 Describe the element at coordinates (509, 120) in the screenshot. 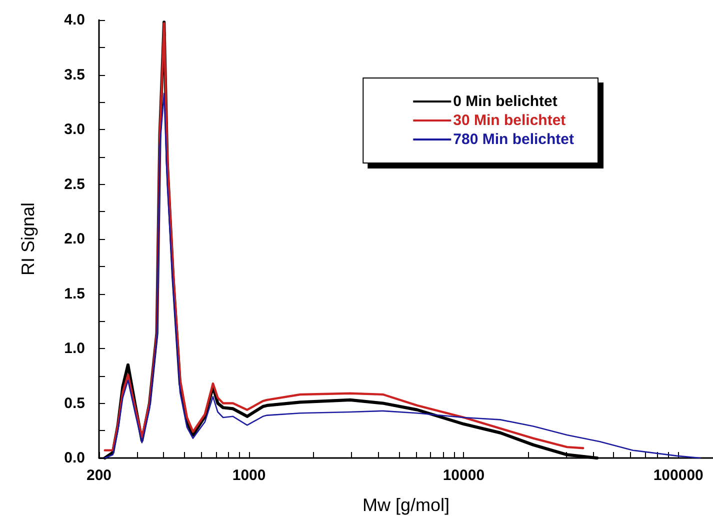

I see `legend-label: 30 Min belichtet` at that location.